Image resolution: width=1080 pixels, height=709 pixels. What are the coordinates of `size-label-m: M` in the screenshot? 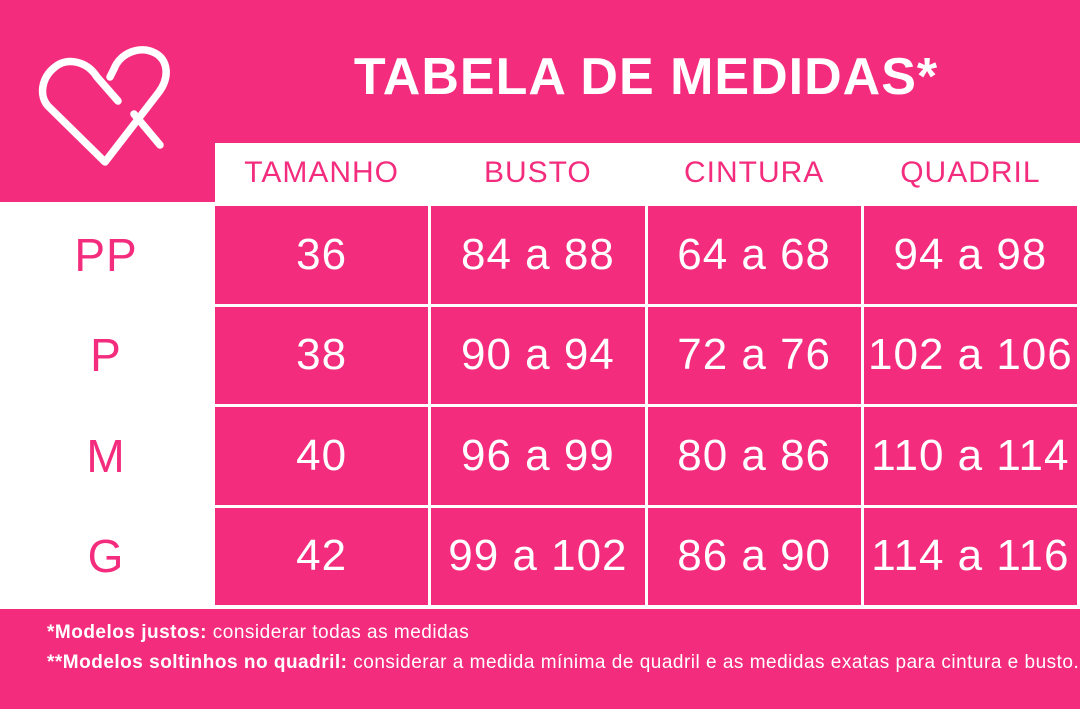 It's located at (106, 456).